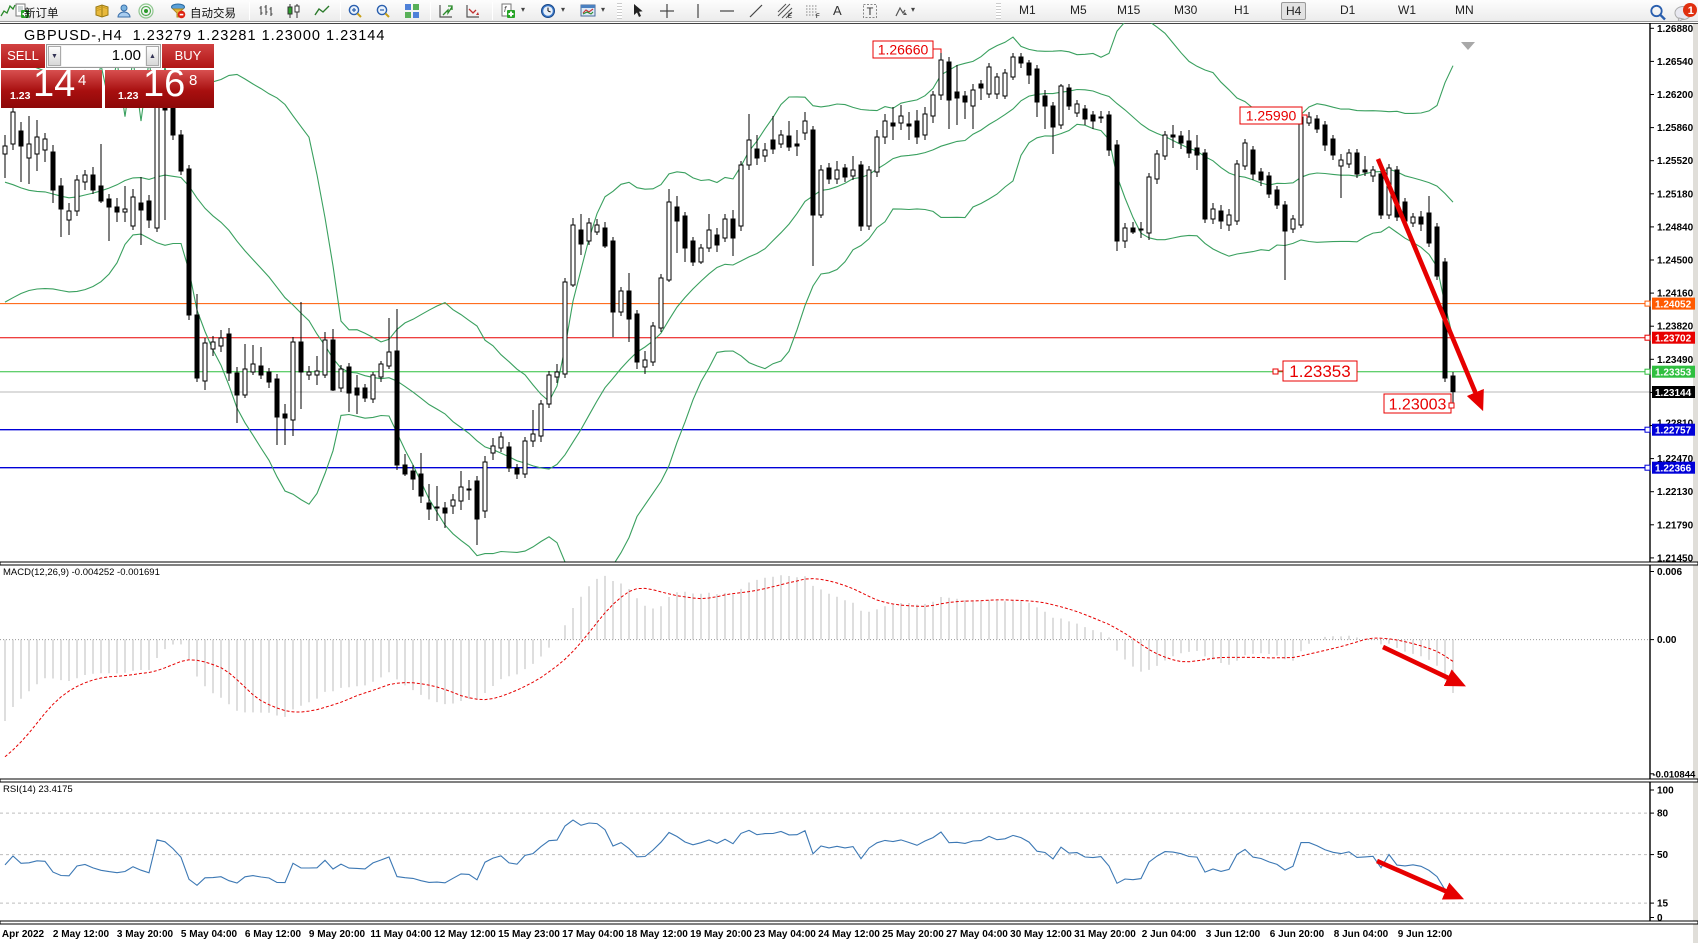 This screenshot has width=1698, height=943. I want to click on svg-text: 3 May 20:00, so click(145, 934).